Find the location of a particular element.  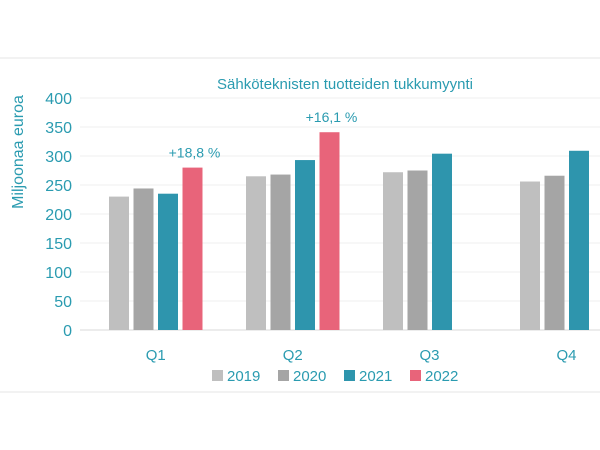

bar-q1-2019 is located at coordinates (119, 263).